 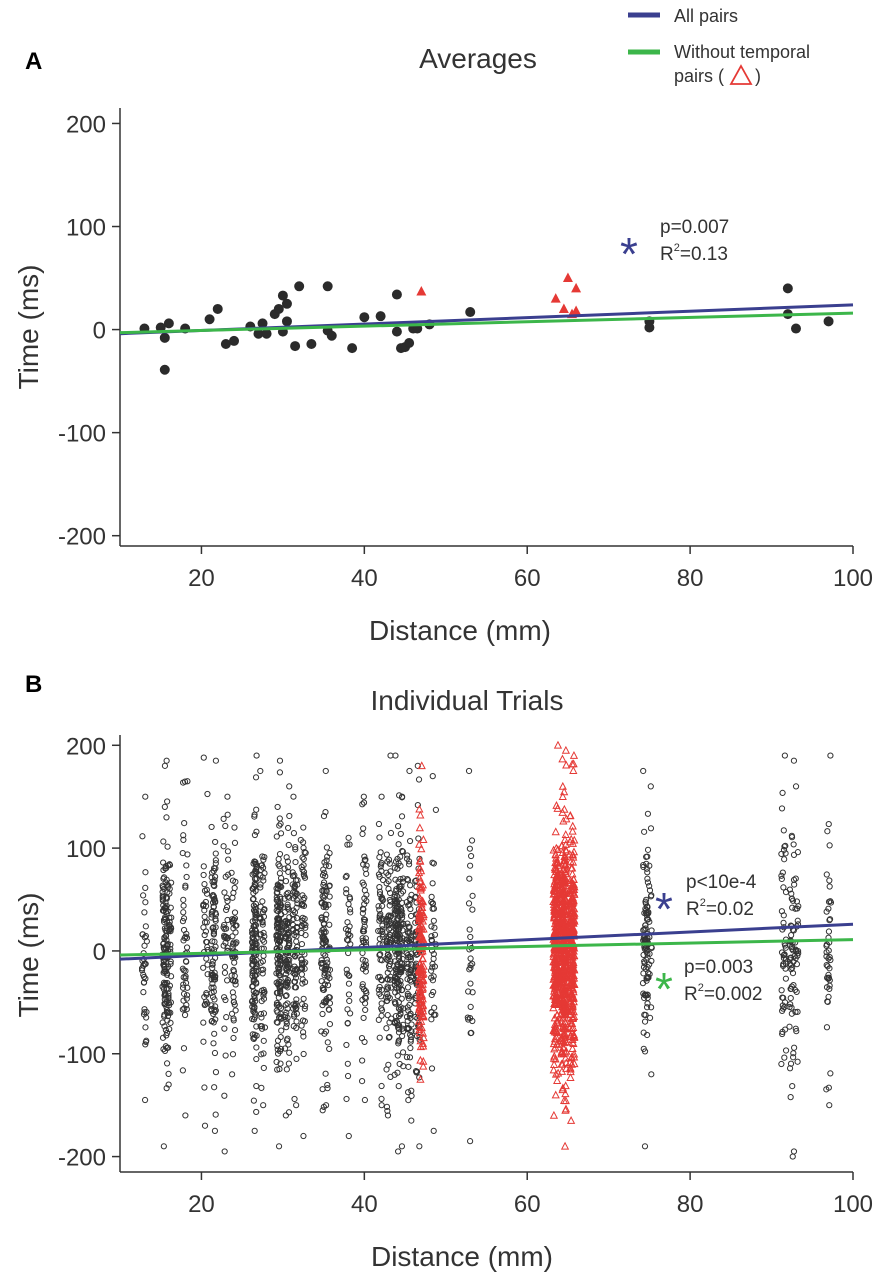 What do you see at coordinates (694, 227) in the screenshot?
I see `p-value-text: p=0.007` at bounding box center [694, 227].